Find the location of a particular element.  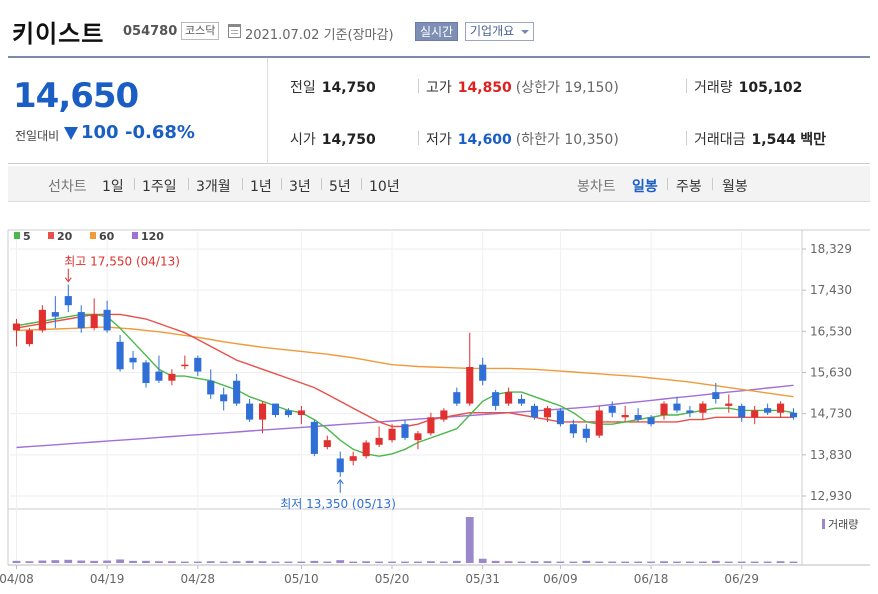

period-10y: 10년 is located at coordinates (384, 187).